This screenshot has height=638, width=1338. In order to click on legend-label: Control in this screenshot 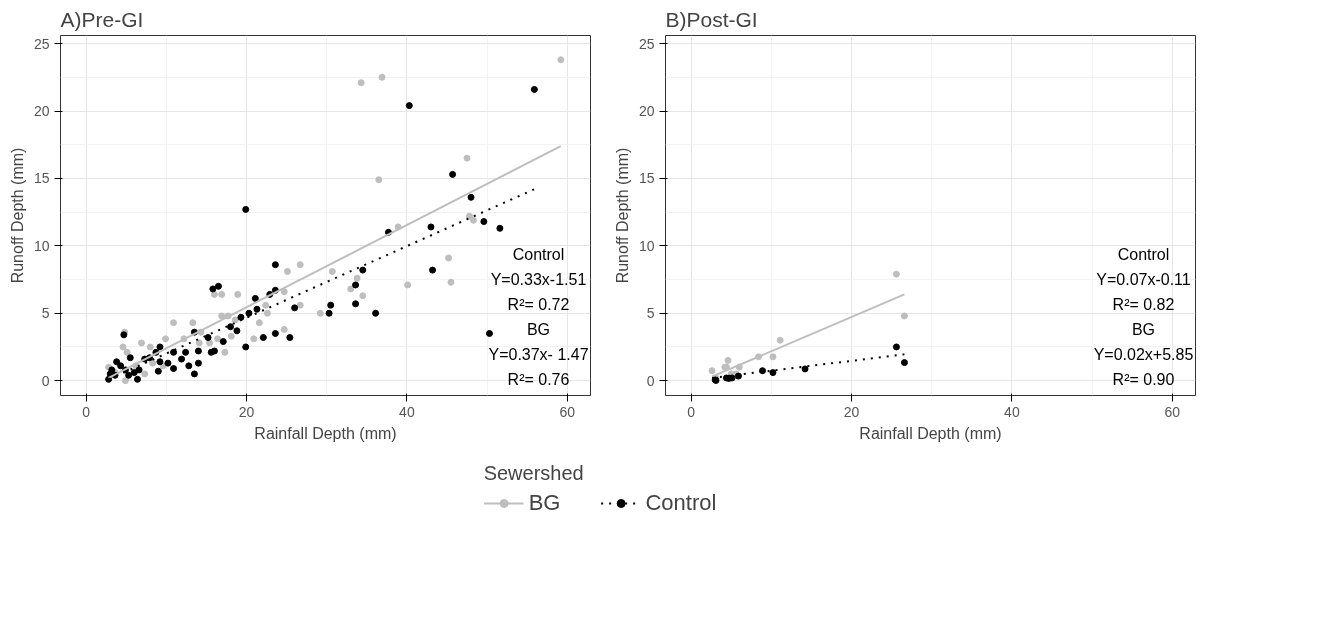, I will do `click(681, 503)`.